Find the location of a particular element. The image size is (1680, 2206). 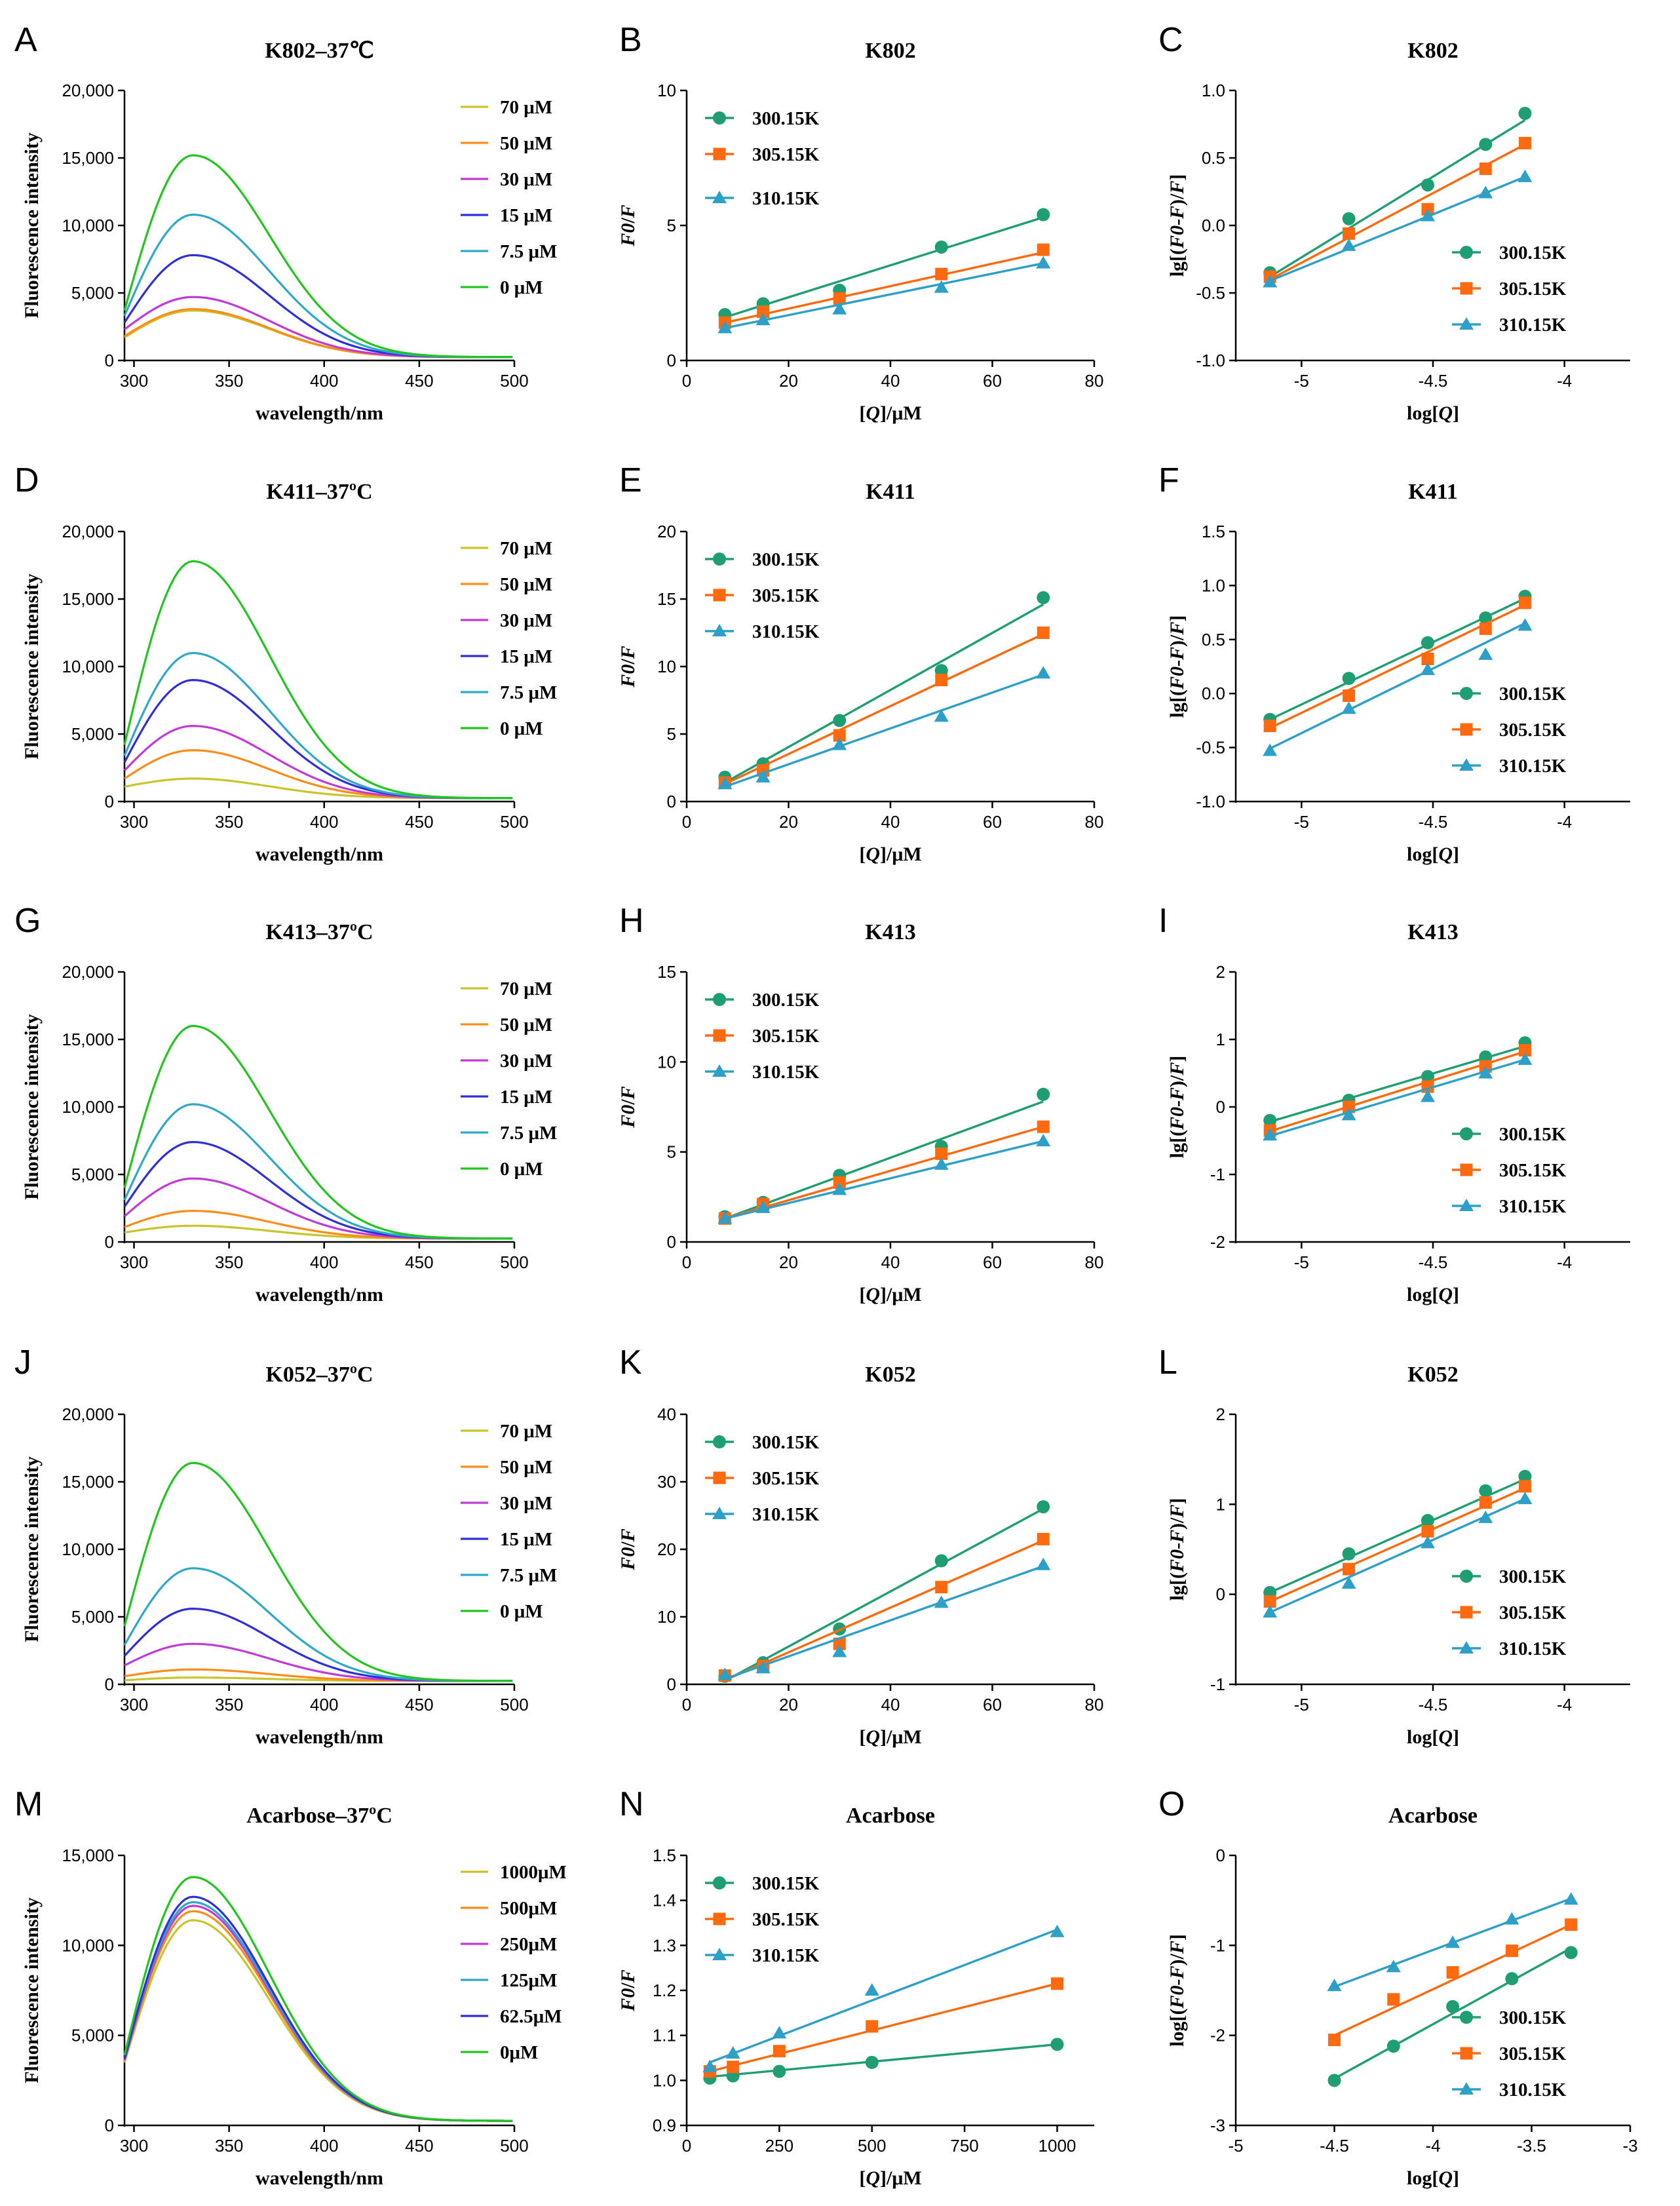

y-tick-label: 15,000 is located at coordinates (88, 158).